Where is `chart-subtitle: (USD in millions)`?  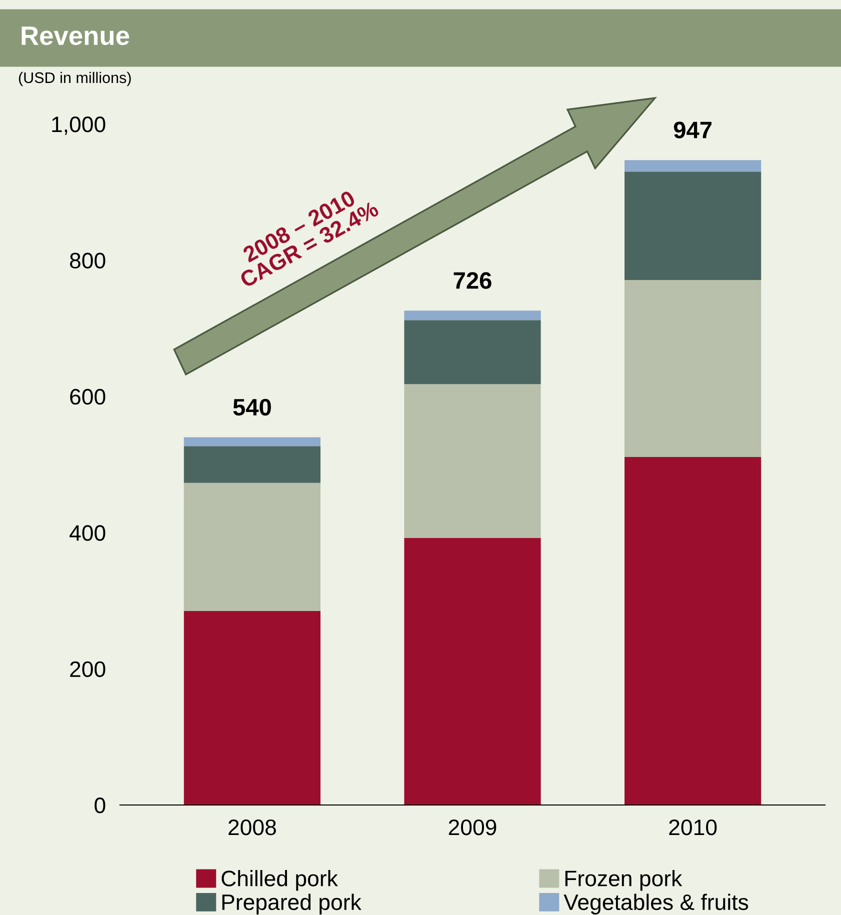 chart-subtitle: (USD in millions) is located at coordinates (74, 79).